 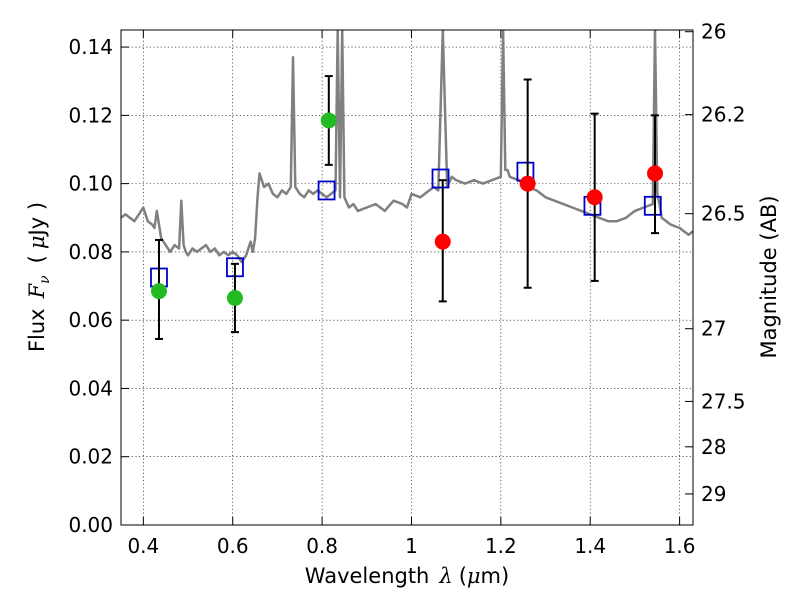 I want to click on y-tick-label: 0.14, so click(x=90, y=47).